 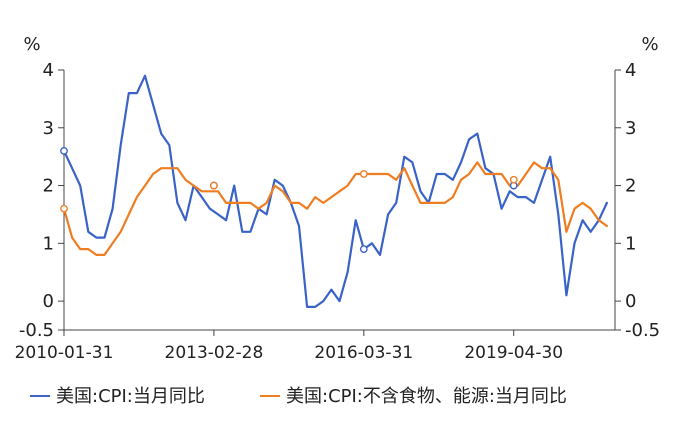 What do you see at coordinates (363, 353) in the screenshot?
I see `x-tick-label: 2016-03-31` at bounding box center [363, 353].